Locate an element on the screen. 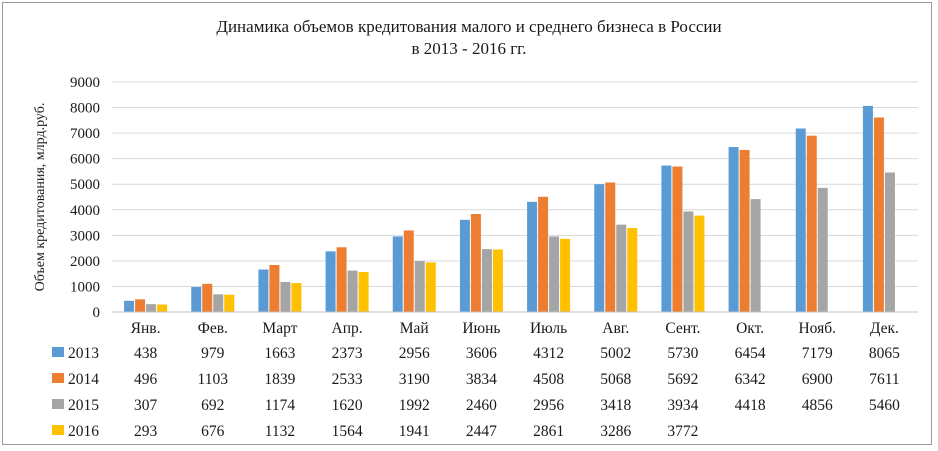 The image size is (938, 451). category-label: Авг. is located at coordinates (615, 328).